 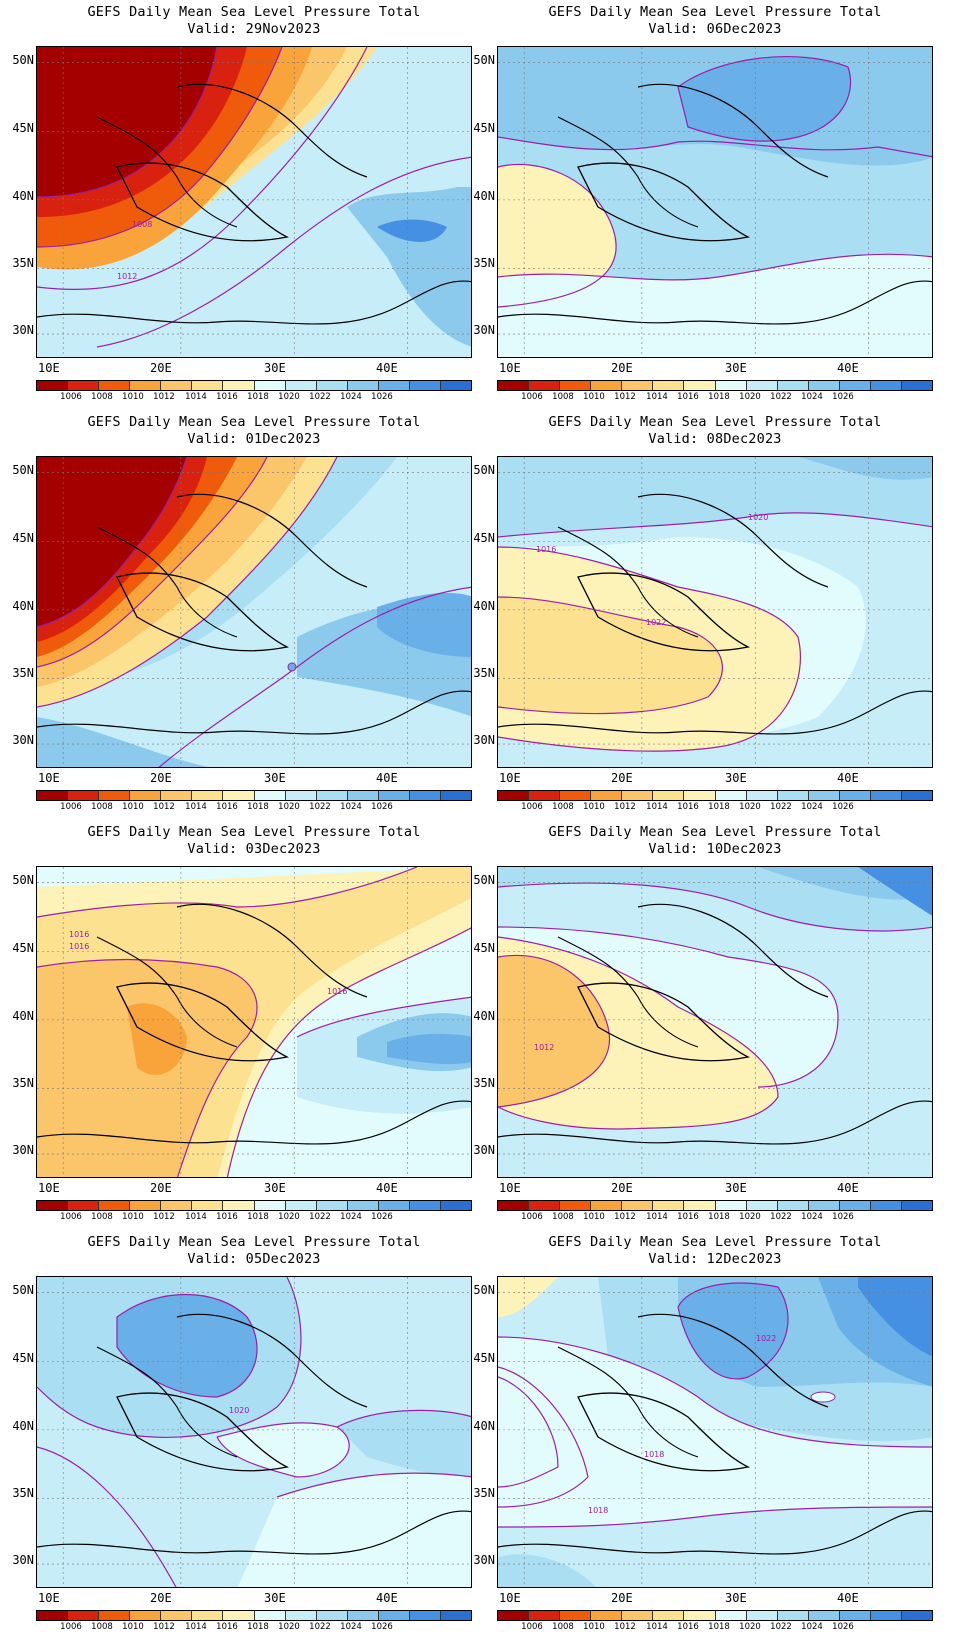 What do you see at coordinates (127, 276) in the screenshot?
I see `svg-text: 1012` at bounding box center [127, 276].